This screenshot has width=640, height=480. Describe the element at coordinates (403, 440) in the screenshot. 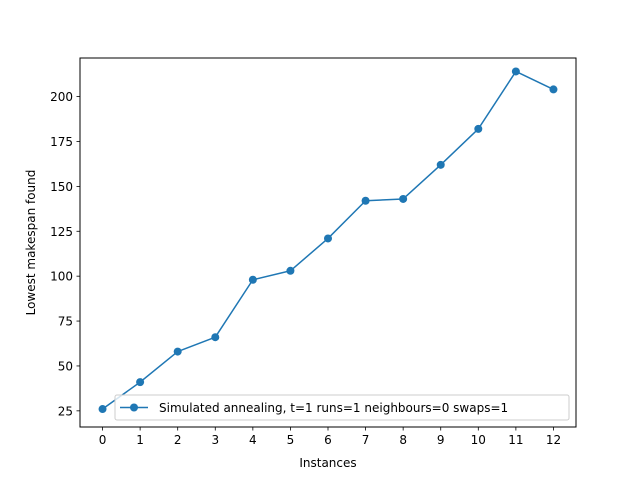

I see `x-tick-label: 8` at that location.